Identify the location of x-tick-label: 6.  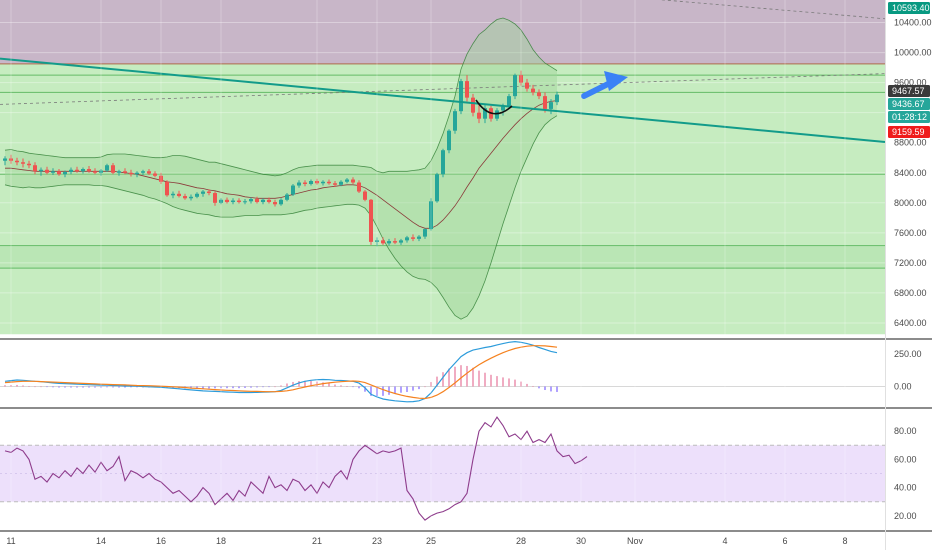
(784, 541).